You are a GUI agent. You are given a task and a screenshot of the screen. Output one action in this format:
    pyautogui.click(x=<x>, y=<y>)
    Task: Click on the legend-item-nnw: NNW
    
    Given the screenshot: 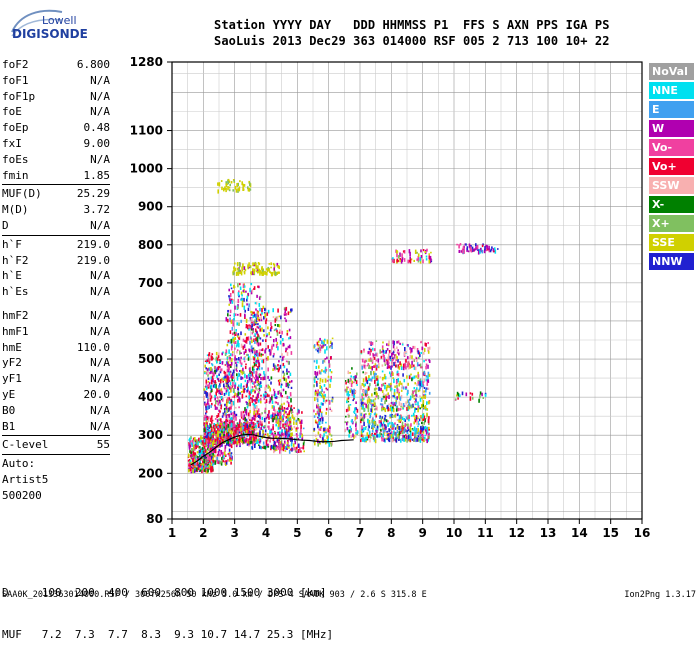 What is the action you would take?
    pyautogui.click(x=671, y=261)
    